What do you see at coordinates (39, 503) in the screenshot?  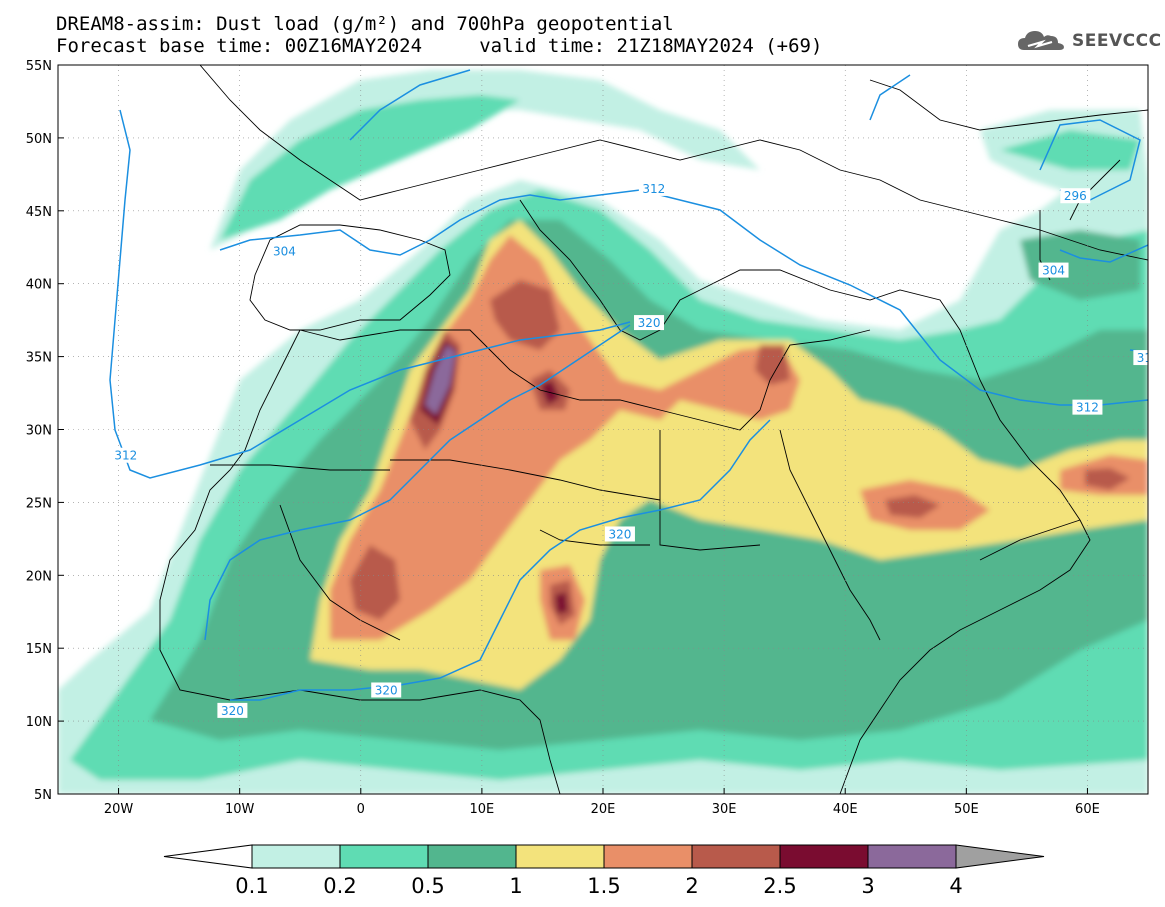 I see `lat-tick-label: 25N` at bounding box center [39, 503].